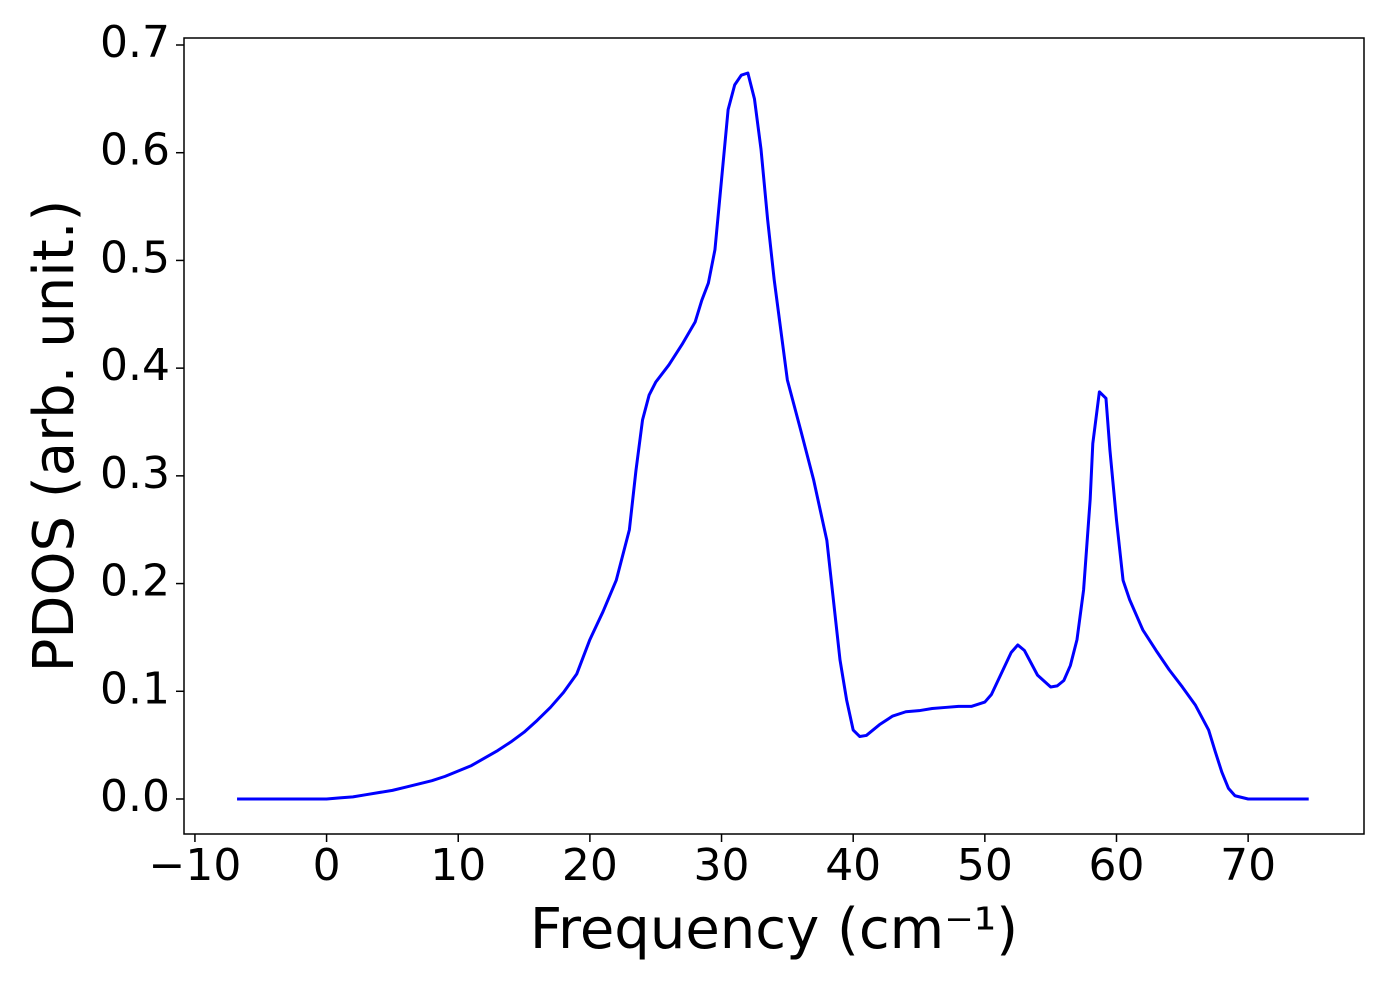 This screenshot has width=1400, height=1000. I want to click on y-tick-label: 0.3, so click(135, 473).